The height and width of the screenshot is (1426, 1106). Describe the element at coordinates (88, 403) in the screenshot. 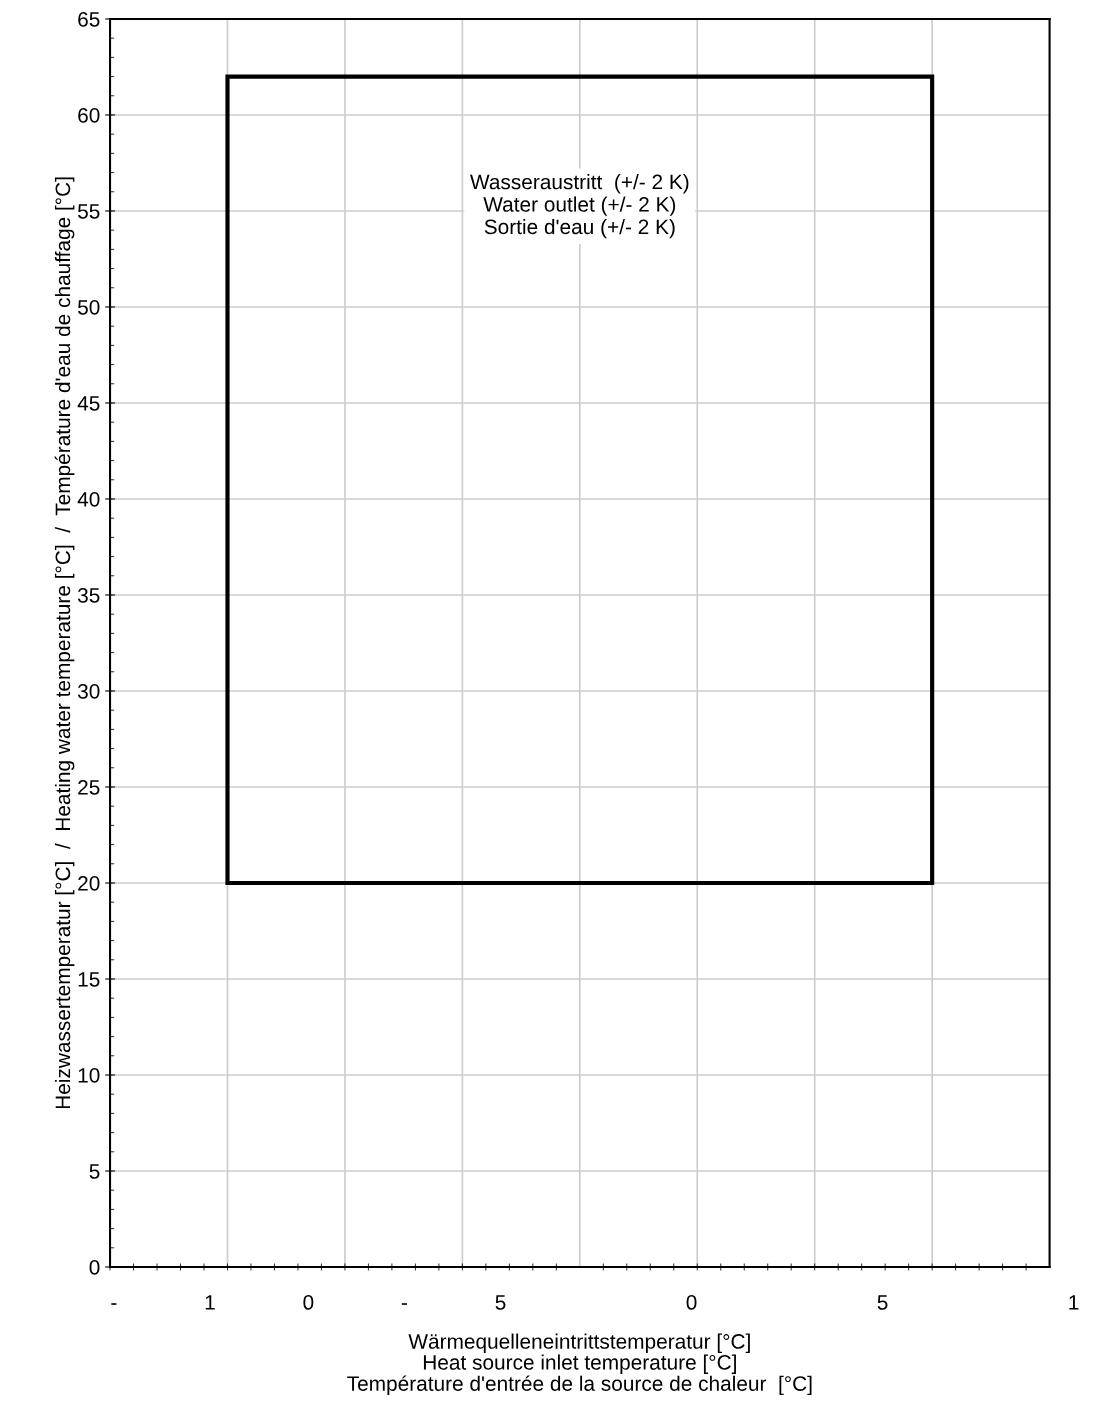

I see `y-tick-label: 45` at that location.